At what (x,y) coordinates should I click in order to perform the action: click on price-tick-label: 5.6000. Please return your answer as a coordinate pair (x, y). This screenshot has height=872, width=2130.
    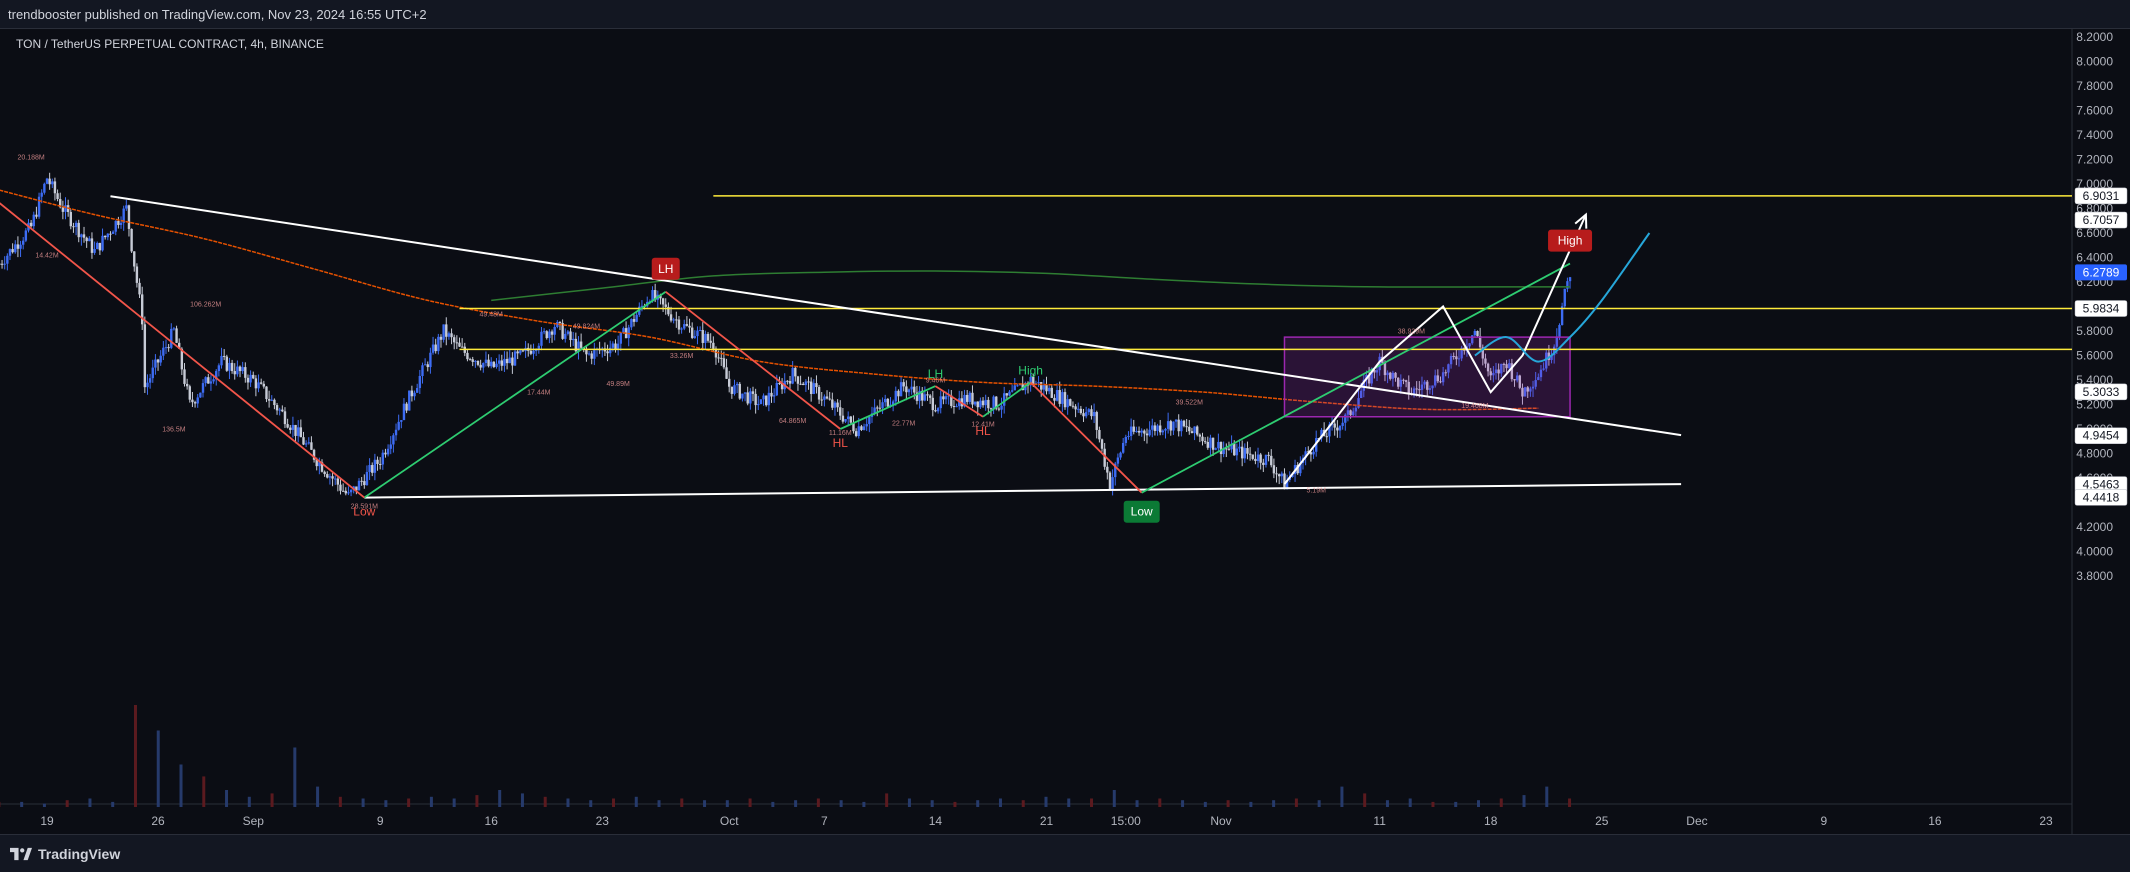
    Looking at the image, I should click on (2094, 356).